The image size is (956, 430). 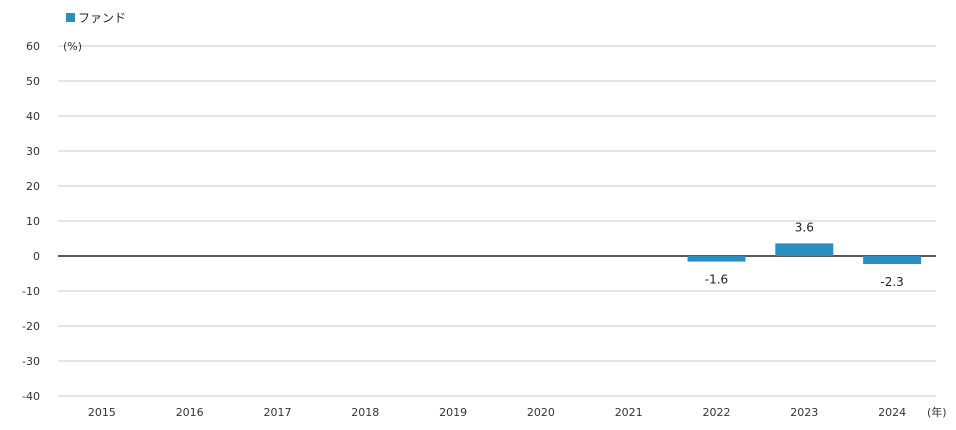 What do you see at coordinates (278, 412) in the screenshot?
I see `x-tick-label: 2017` at bounding box center [278, 412].